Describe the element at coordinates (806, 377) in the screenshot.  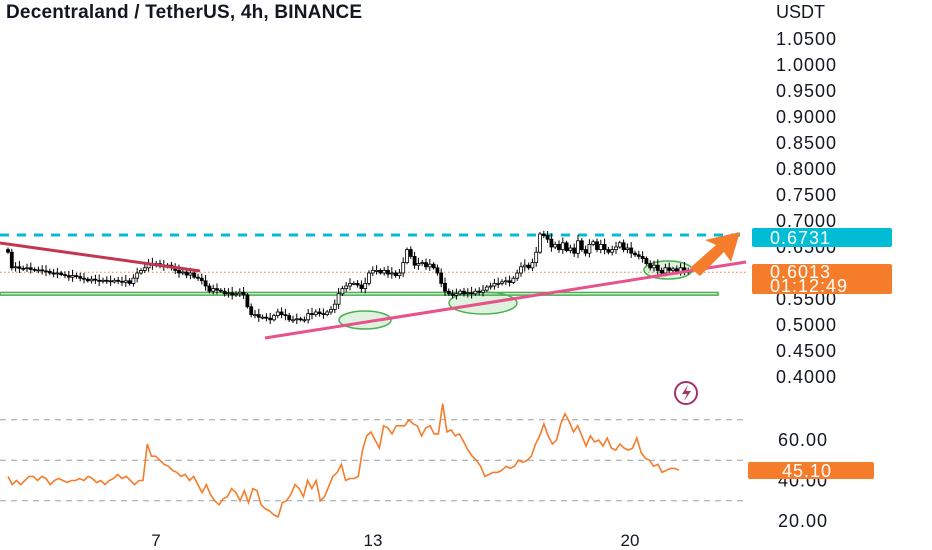
I see `price-tick-label: 0.4000` at that location.